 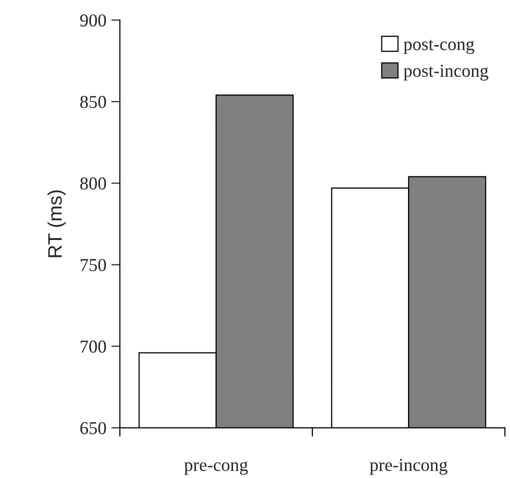 I want to click on x-tick-label: pre-cong, so click(x=216, y=468).